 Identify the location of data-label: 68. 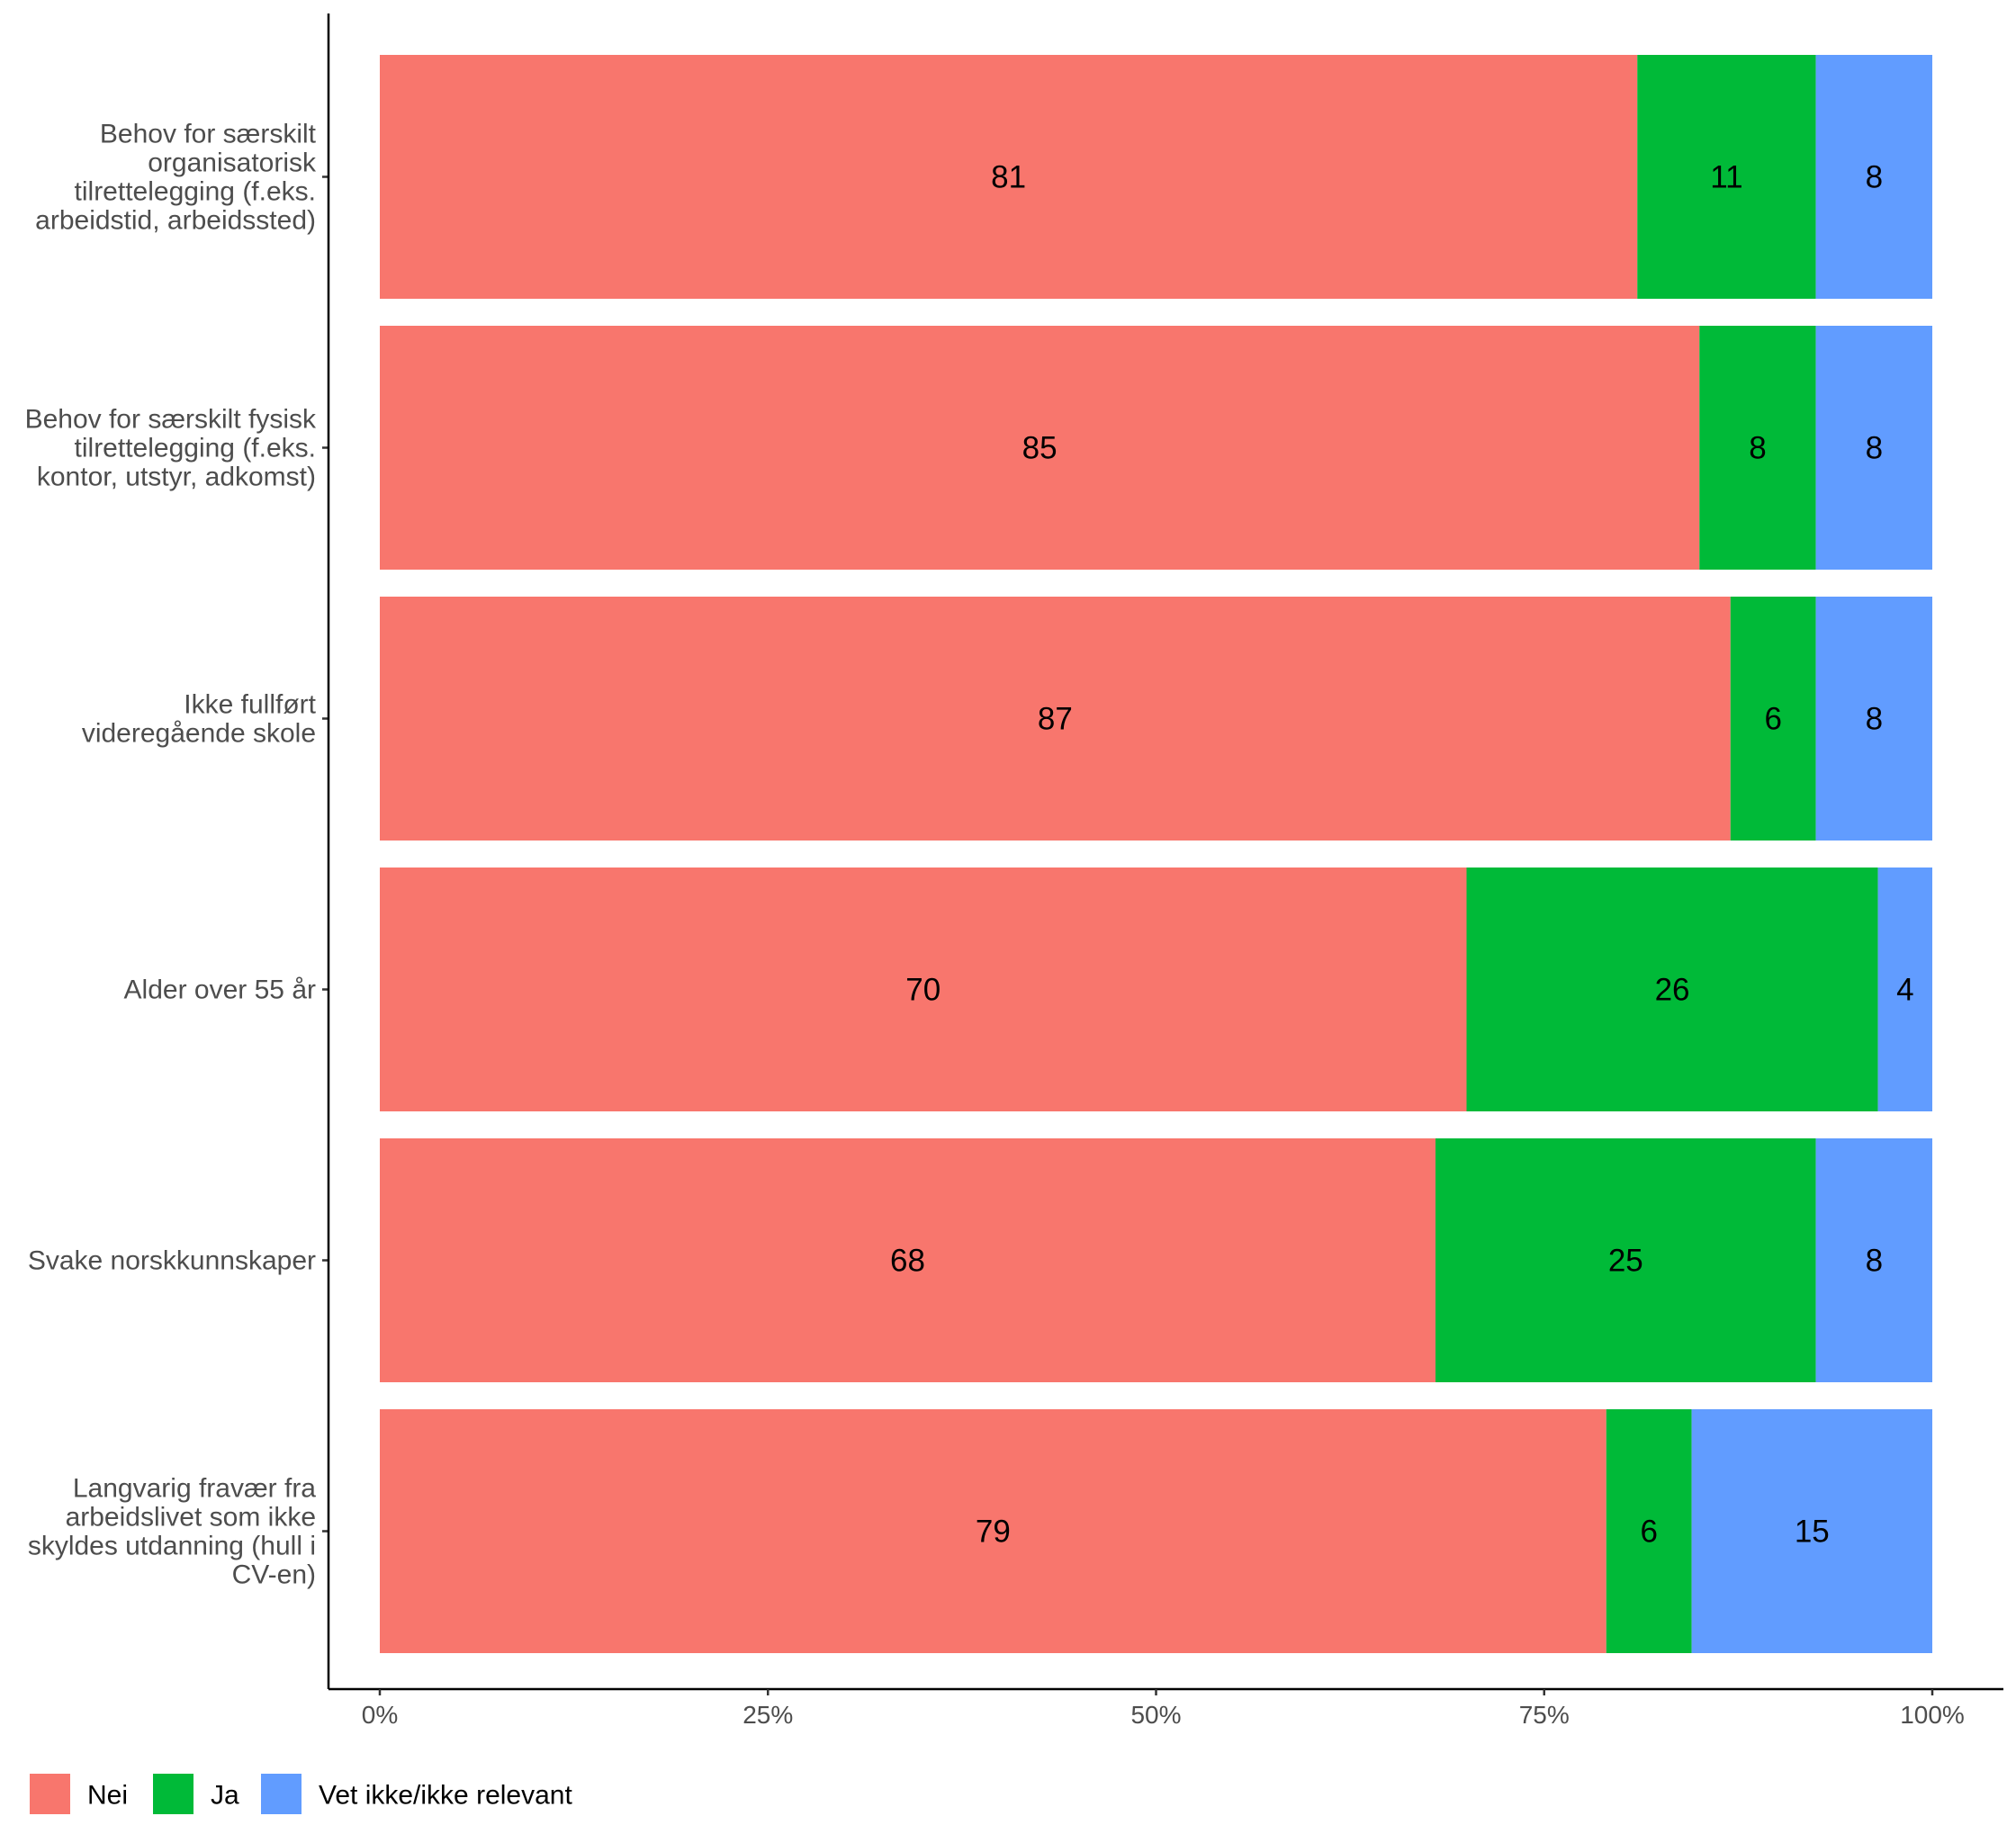
(907, 1261).